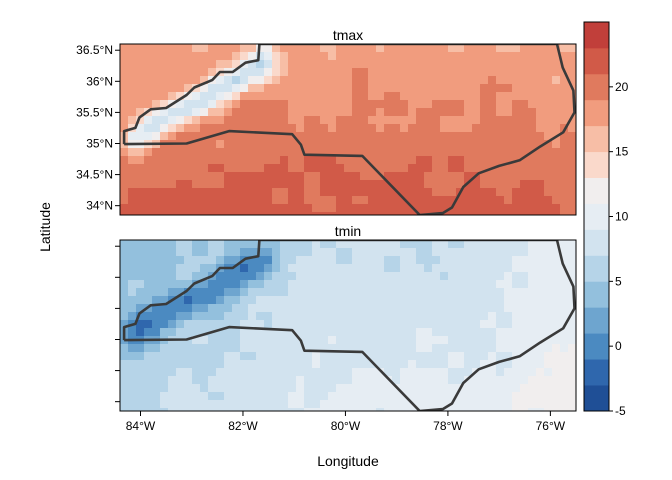 The image size is (672, 480). What do you see at coordinates (596, 242) in the screenshot?
I see `colorbar-swatch` at bounding box center [596, 242].